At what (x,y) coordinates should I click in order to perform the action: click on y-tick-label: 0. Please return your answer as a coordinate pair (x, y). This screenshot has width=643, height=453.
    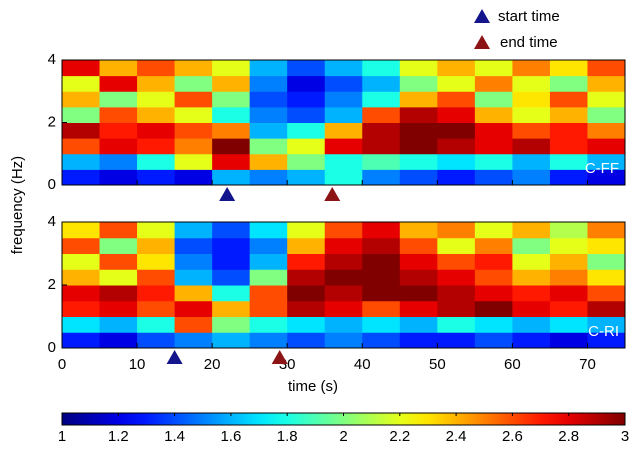
    Looking at the image, I should click on (52, 184).